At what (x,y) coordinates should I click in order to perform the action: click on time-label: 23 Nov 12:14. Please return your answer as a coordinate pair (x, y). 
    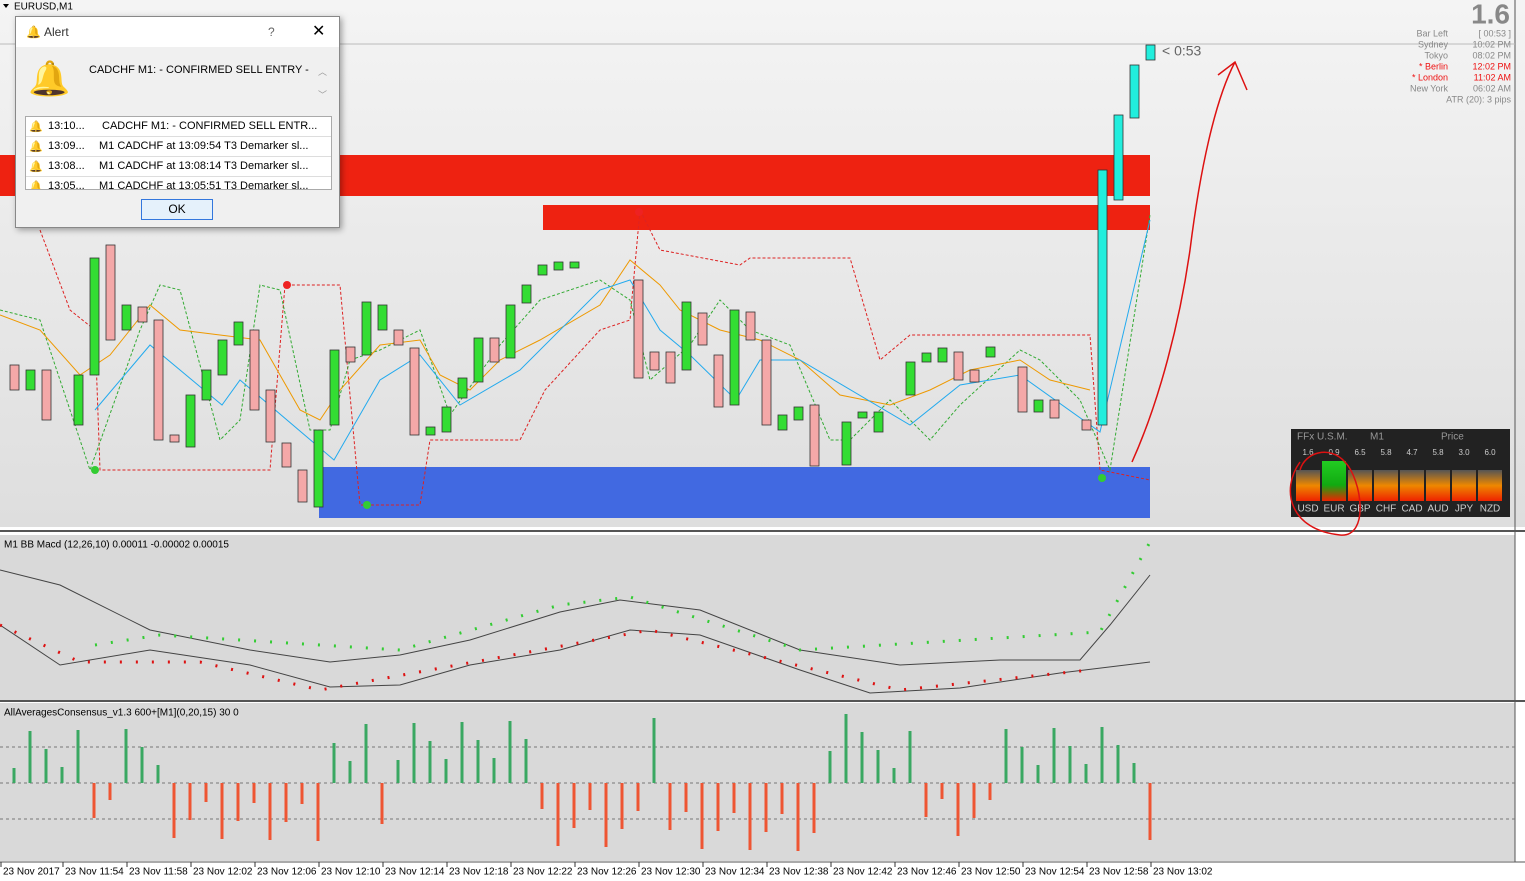
    Looking at the image, I should click on (415, 872).